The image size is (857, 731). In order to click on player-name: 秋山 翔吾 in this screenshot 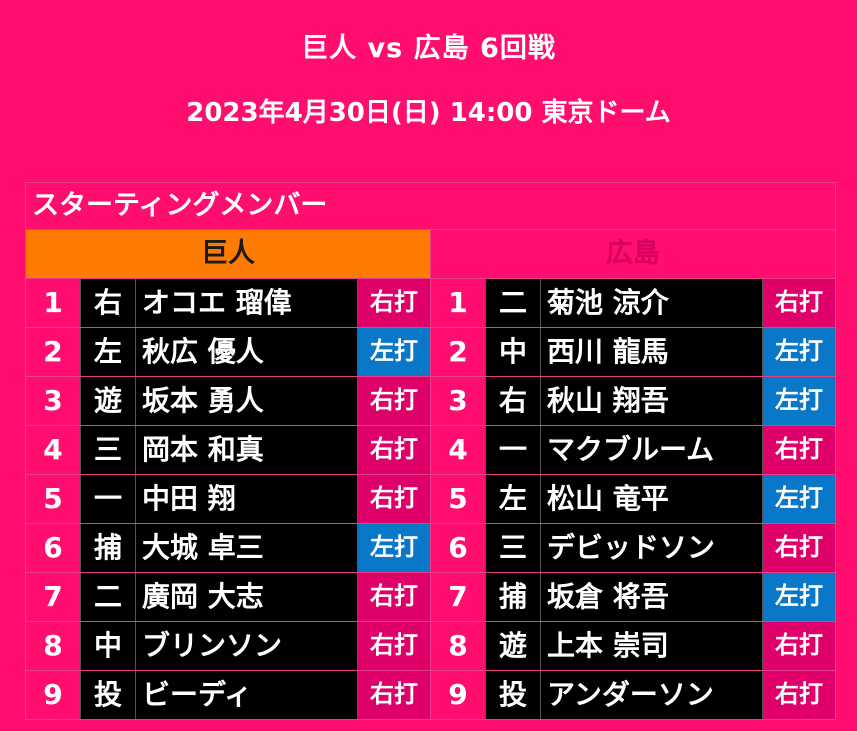, I will do `click(651, 401)`.